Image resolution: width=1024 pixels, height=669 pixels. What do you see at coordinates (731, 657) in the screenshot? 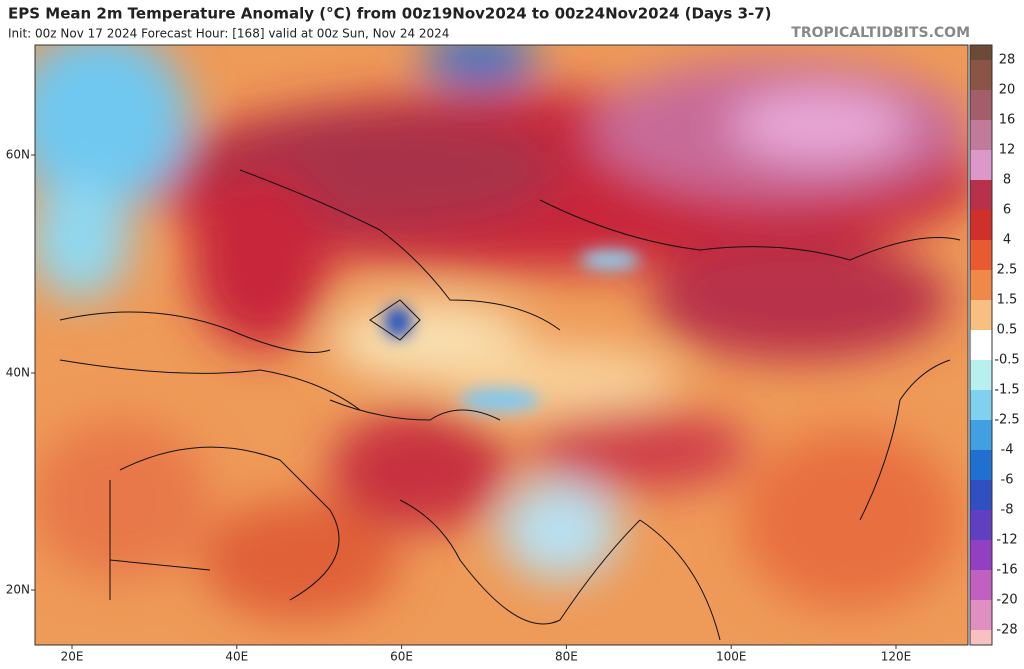
I see `lon-label: 100E` at bounding box center [731, 657].